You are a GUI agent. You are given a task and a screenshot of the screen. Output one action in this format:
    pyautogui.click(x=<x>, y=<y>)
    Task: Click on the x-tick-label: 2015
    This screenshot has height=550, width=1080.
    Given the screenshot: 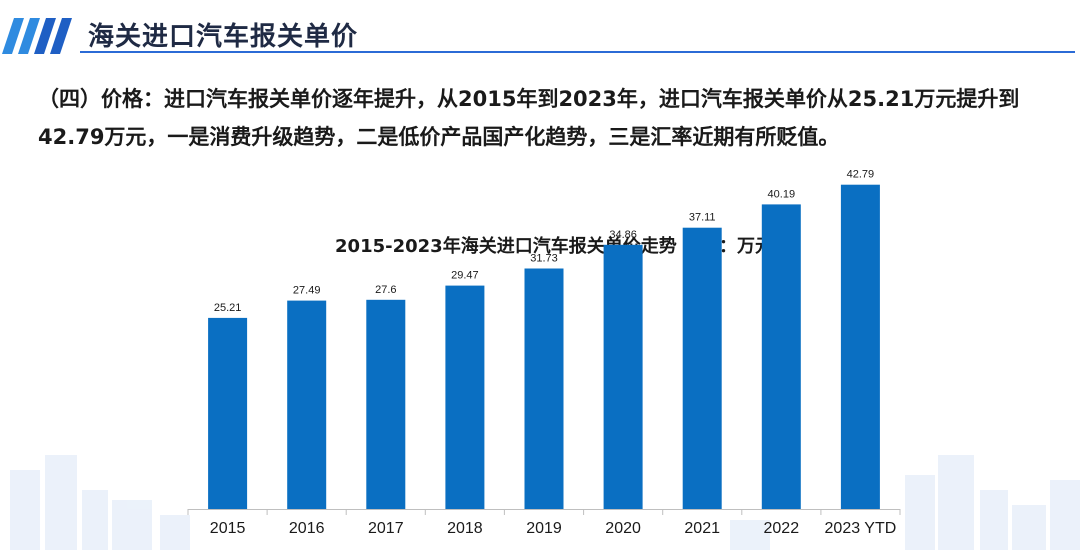 What is the action you would take?
    pyautogui.click(x=228, y=528)
    